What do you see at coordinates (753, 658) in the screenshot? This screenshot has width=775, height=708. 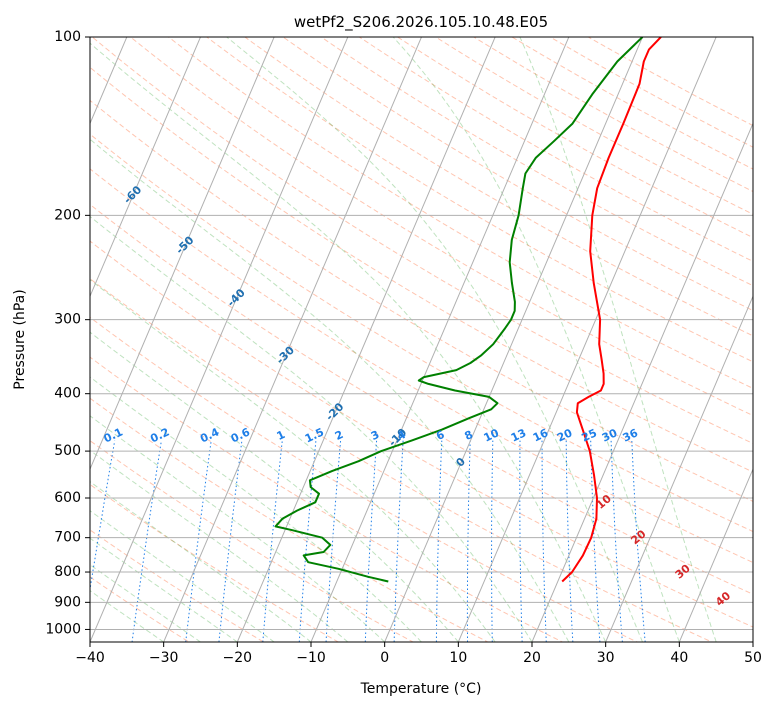 I see `x-tick-label: 50` at bounding box center [753, 658].